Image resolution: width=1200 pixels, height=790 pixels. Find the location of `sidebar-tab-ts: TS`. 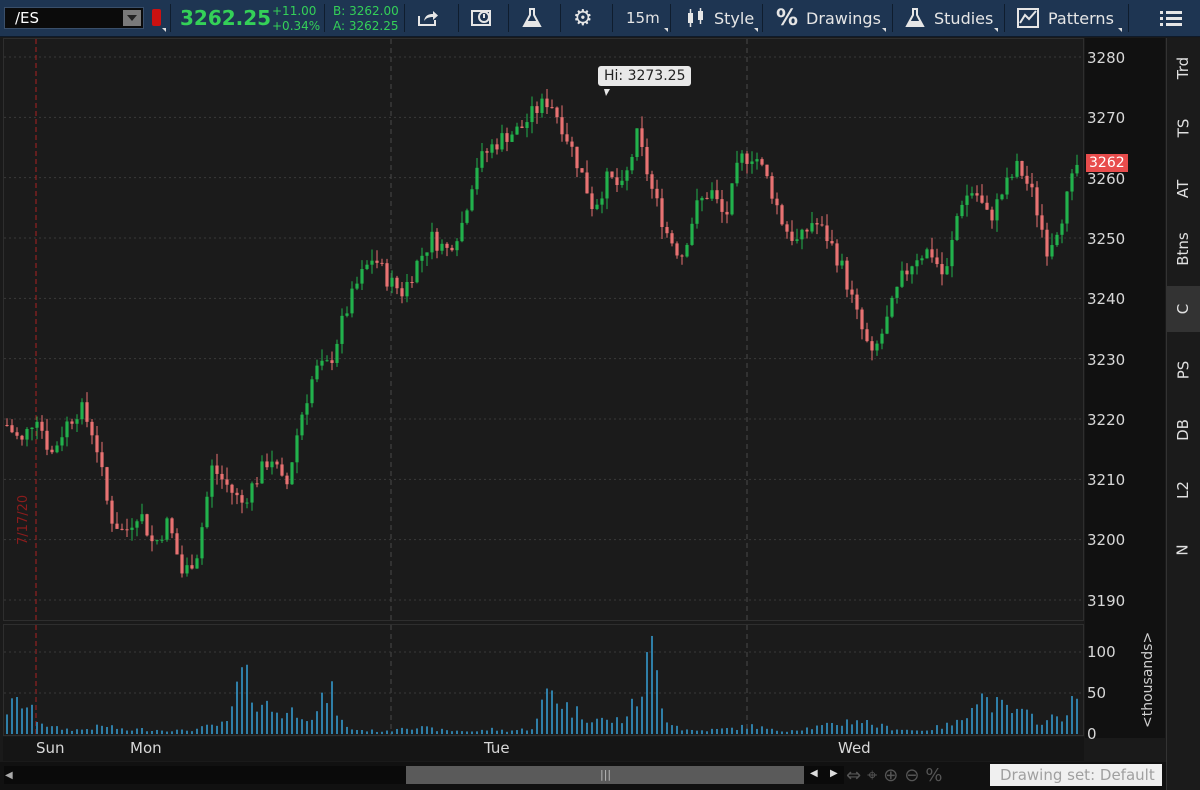

sidebar-tab-ts: TS is located at coordinates (1183, 128).